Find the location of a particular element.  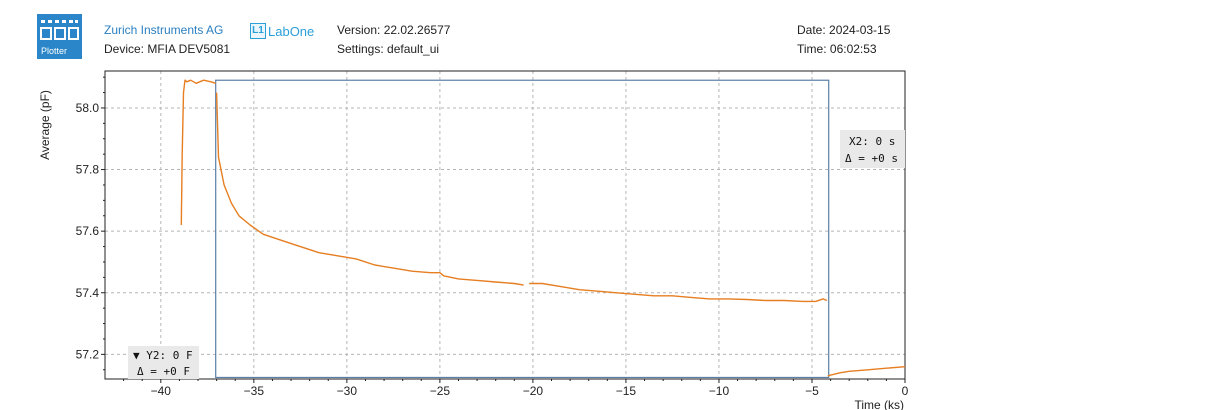

y-tick-label: 57.4 is located at coordinates (88, 293).